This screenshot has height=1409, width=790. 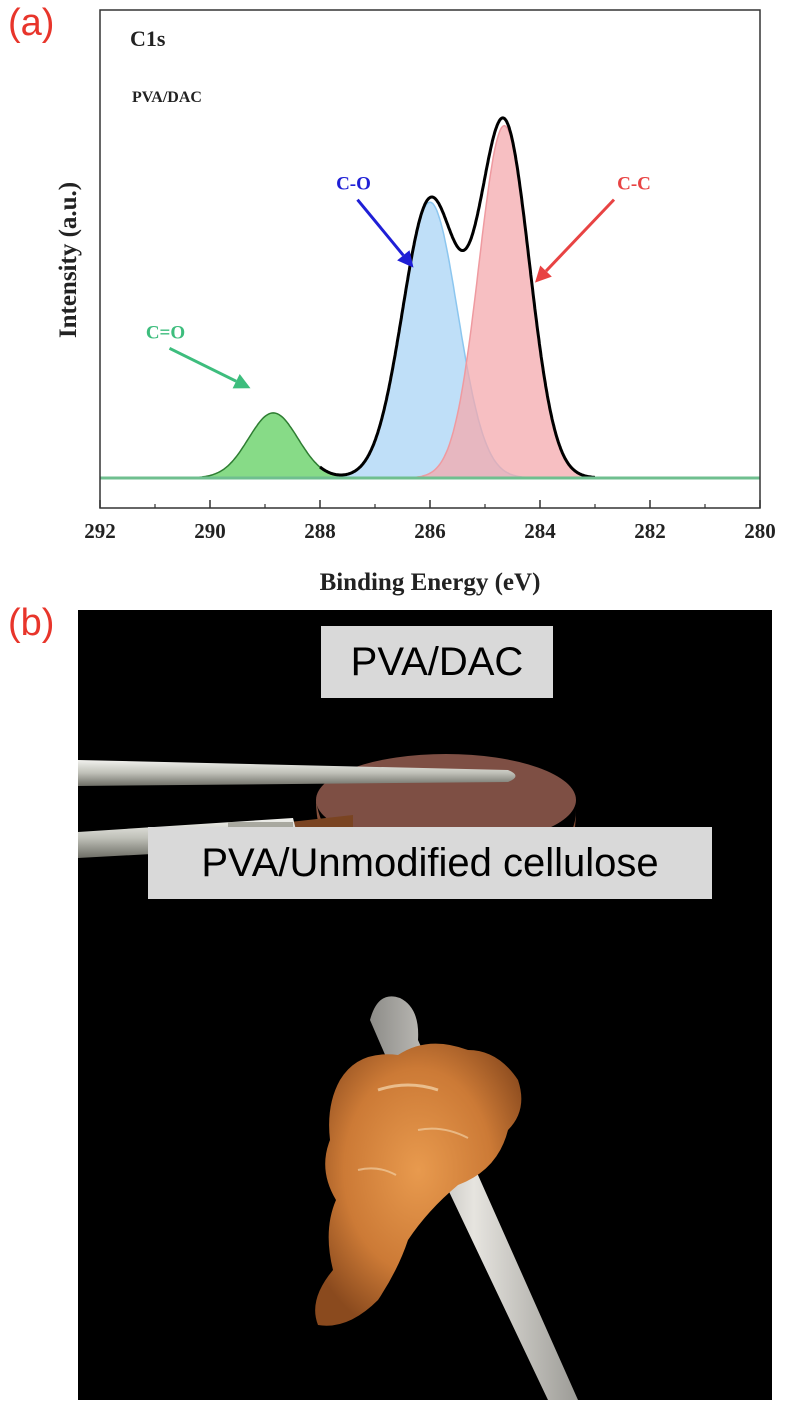 What do you see at coordinates (430, 863) in the screenshot?
I see `caption-pva-unmodified: PVA/Unmodified cellulose` at bounding box center [430, 863].